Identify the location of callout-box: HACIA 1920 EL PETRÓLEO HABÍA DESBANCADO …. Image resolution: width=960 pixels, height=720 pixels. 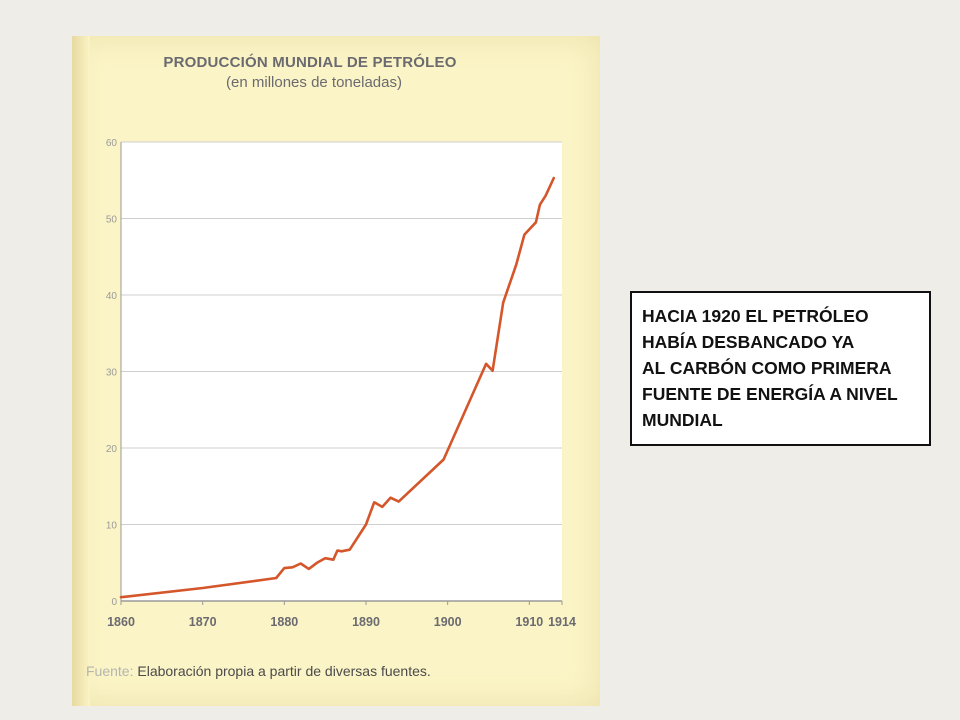
(780, 368).